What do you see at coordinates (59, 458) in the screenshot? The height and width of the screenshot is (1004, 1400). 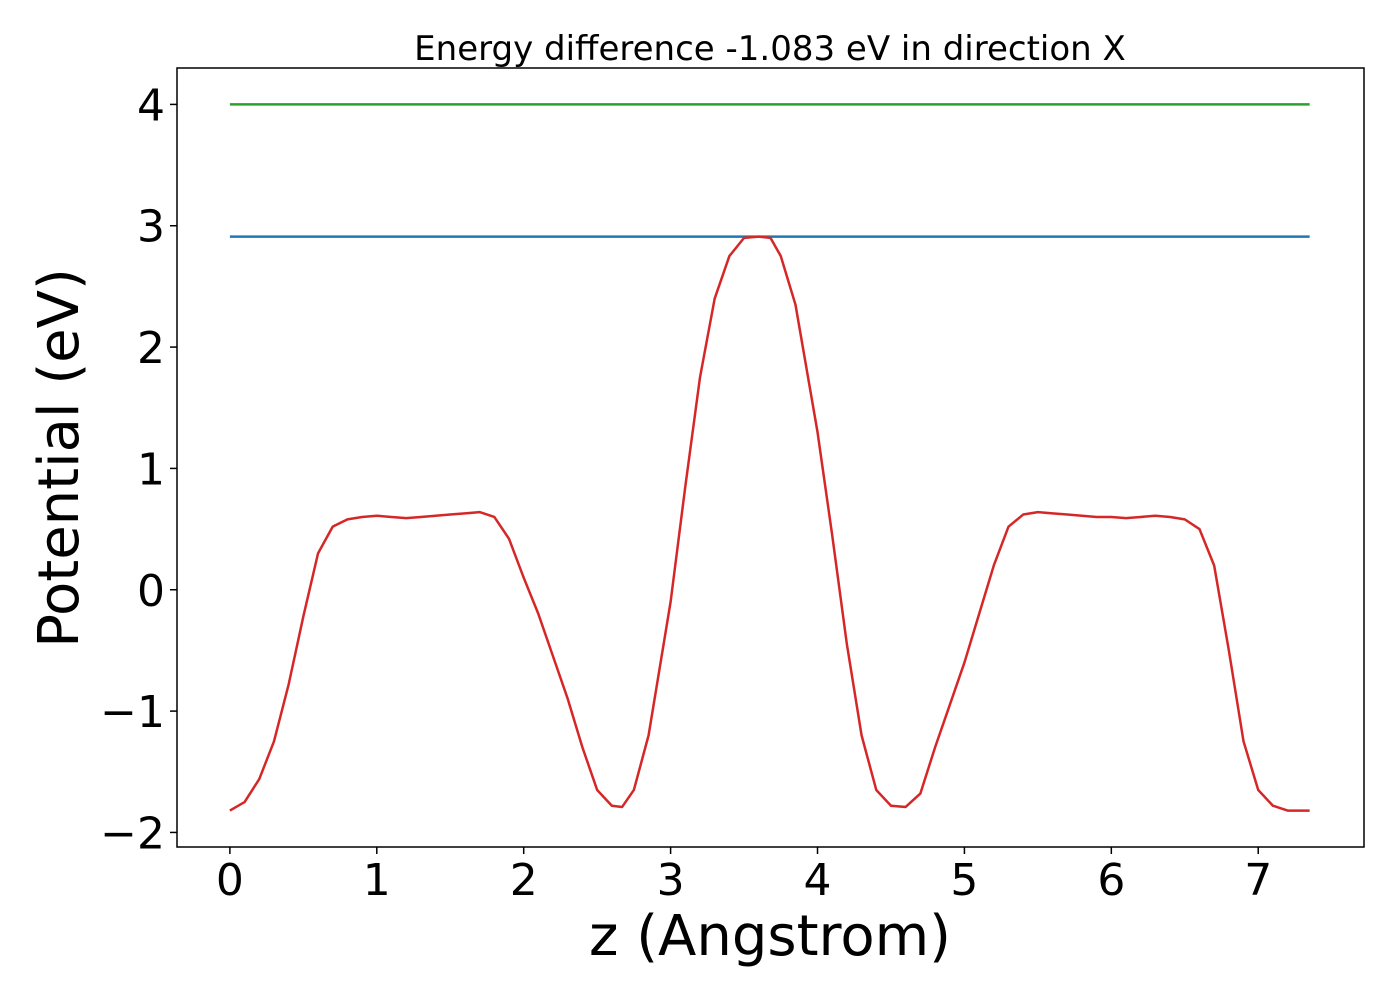 I see `y-axis-label: Potential (eV)` at bounding box center [59, 458].